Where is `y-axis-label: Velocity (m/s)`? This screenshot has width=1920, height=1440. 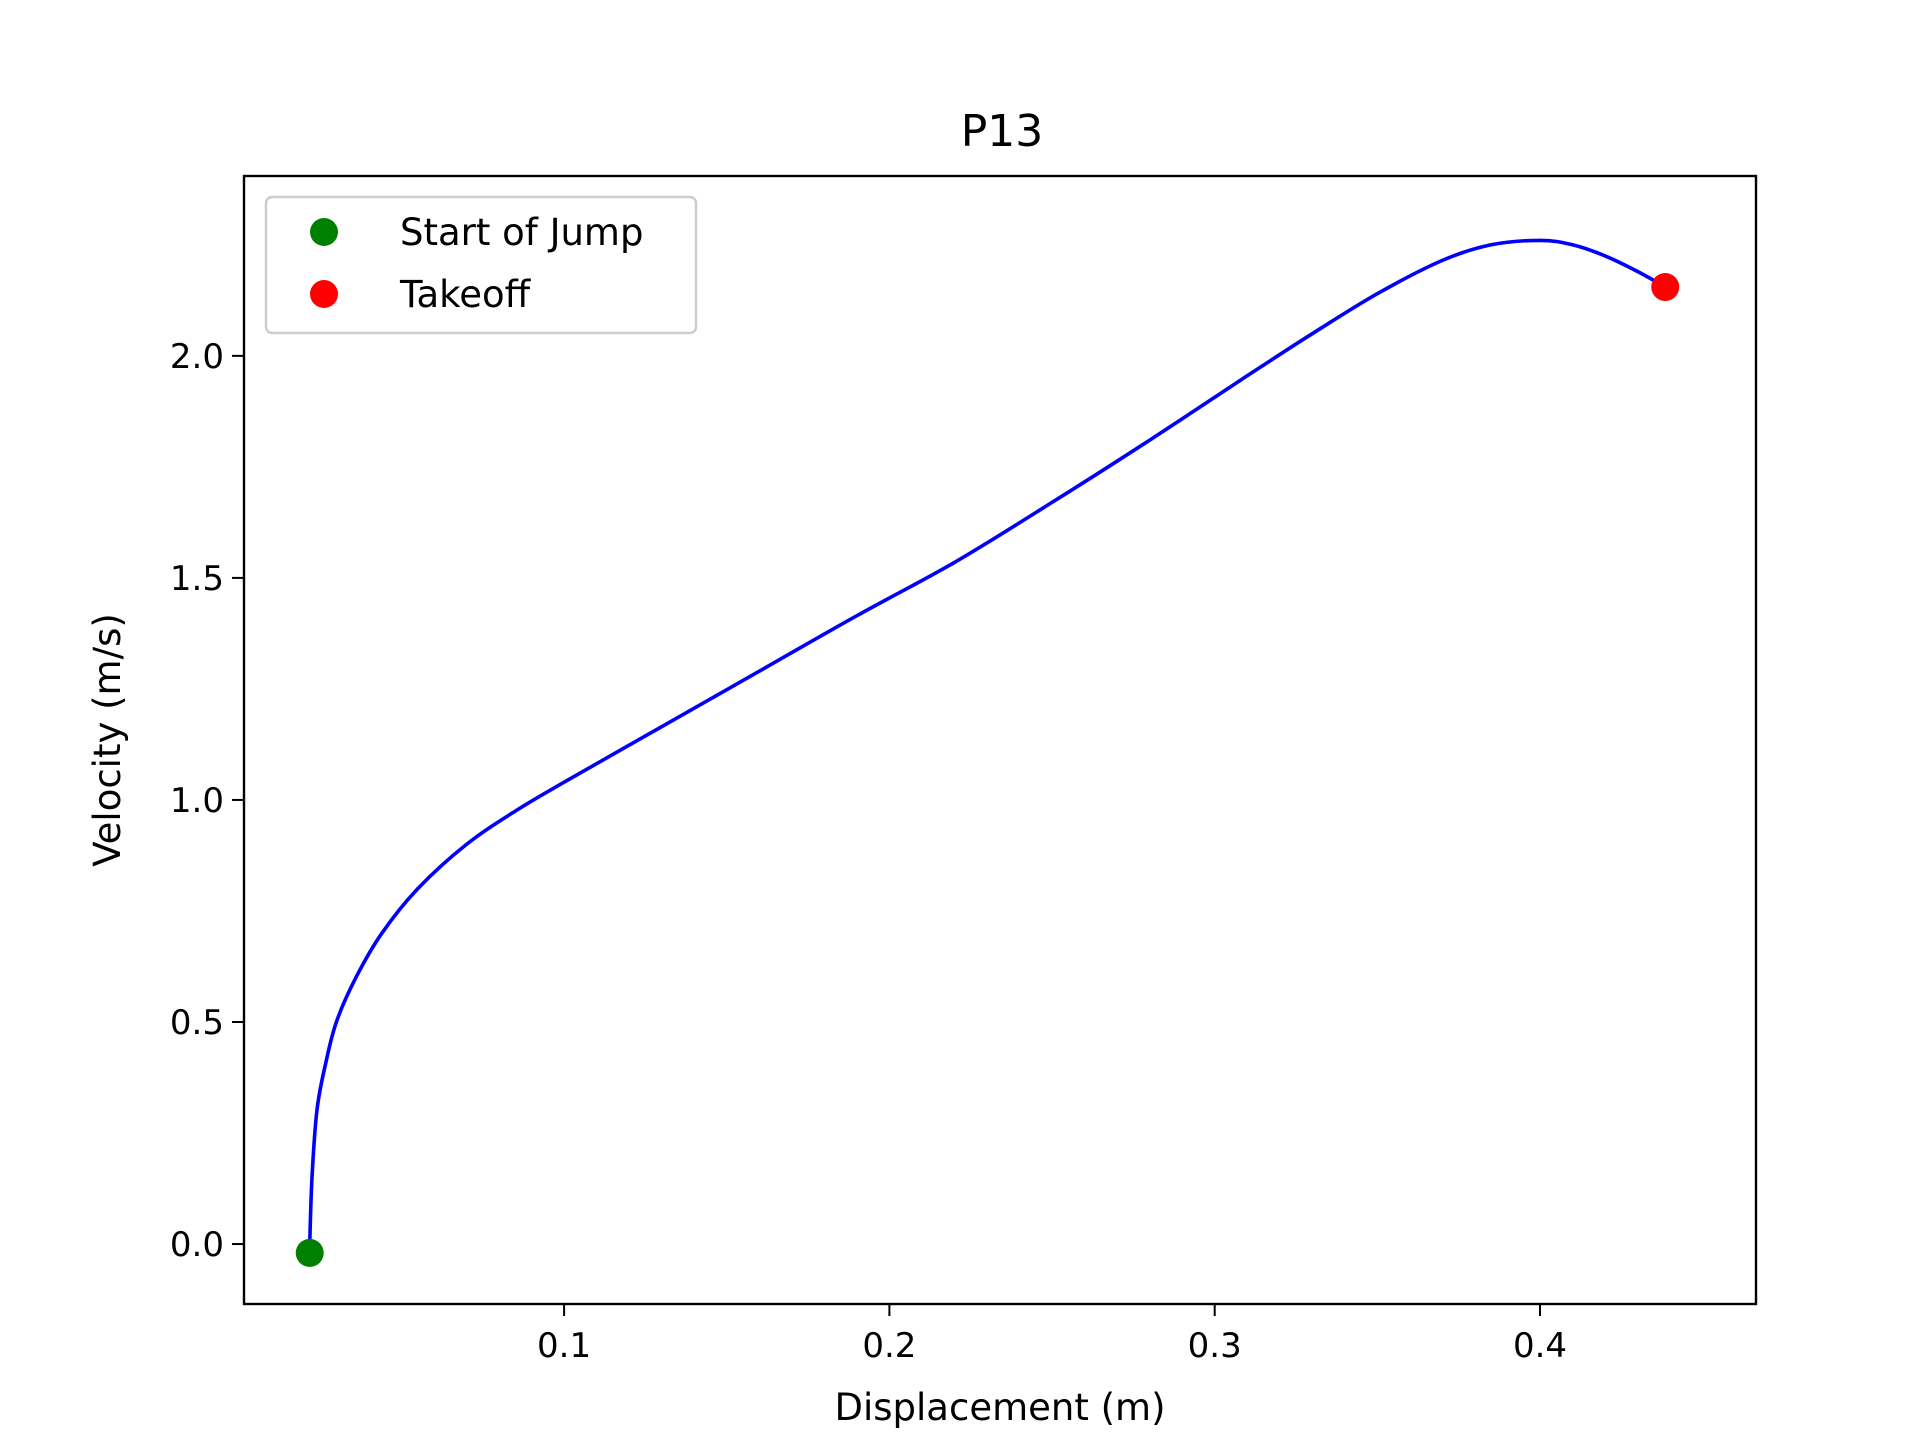
y-axis-label: Velocity (m/s) is located at coordinates (107, 740).